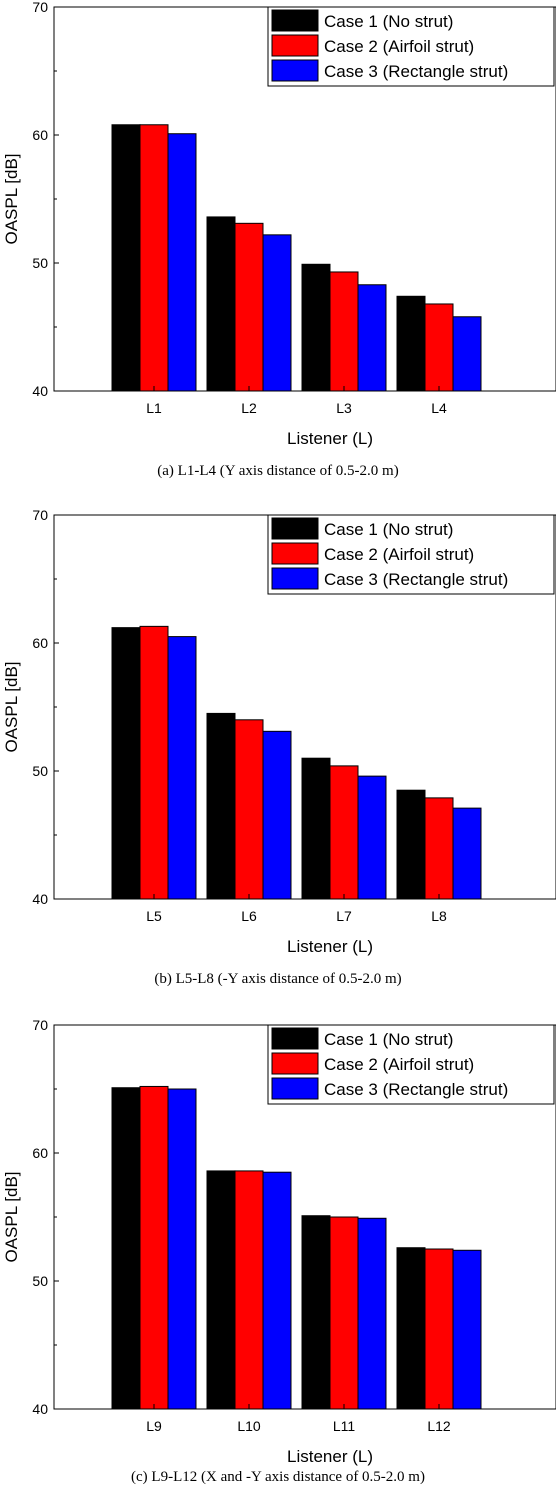  Describe the element at coordinates (278, 471) in the screenshot. I see `caption-a: (a) L1-L4 (Y axis distance of 0.5-2.0 m)` at that location.